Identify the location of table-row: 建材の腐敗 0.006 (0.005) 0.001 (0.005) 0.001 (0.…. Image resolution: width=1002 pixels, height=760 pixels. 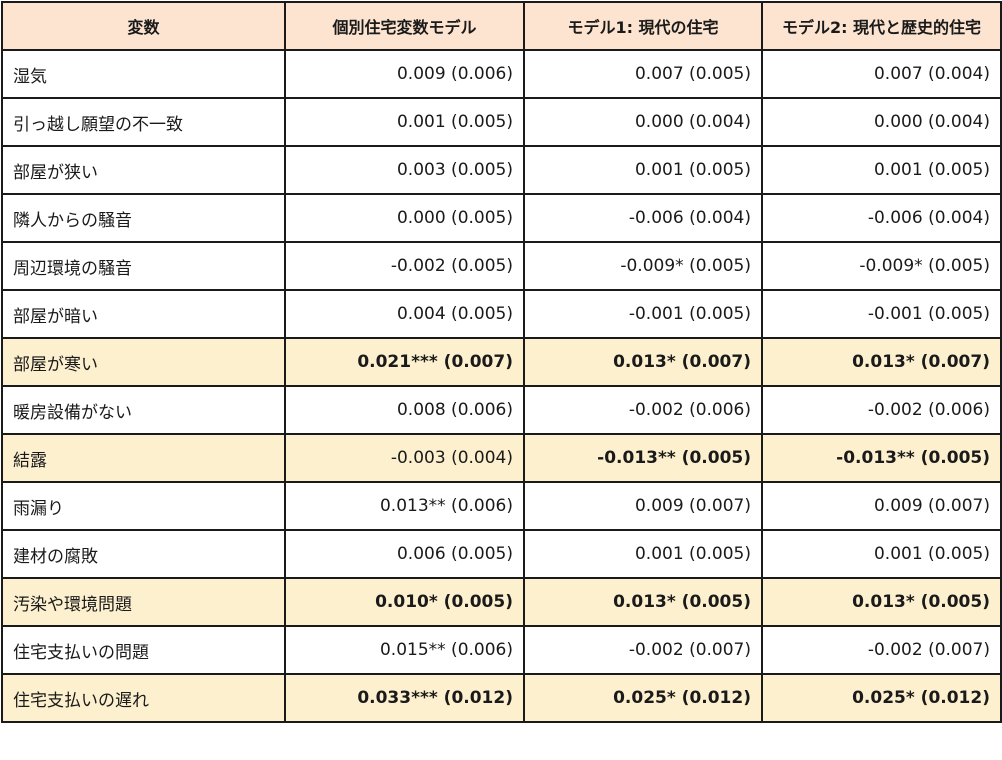
(501, 554).